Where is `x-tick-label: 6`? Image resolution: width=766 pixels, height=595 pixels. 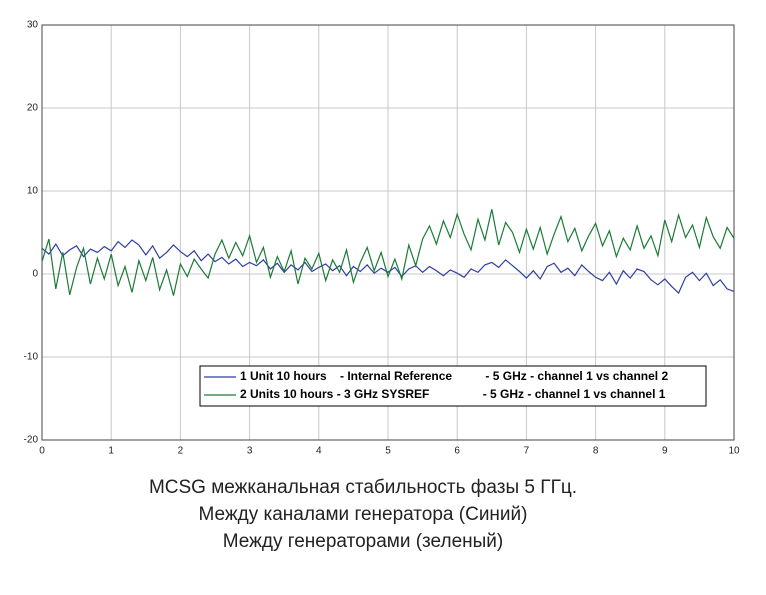
x-tick-label: 6 is located at coordinates (457, 451).